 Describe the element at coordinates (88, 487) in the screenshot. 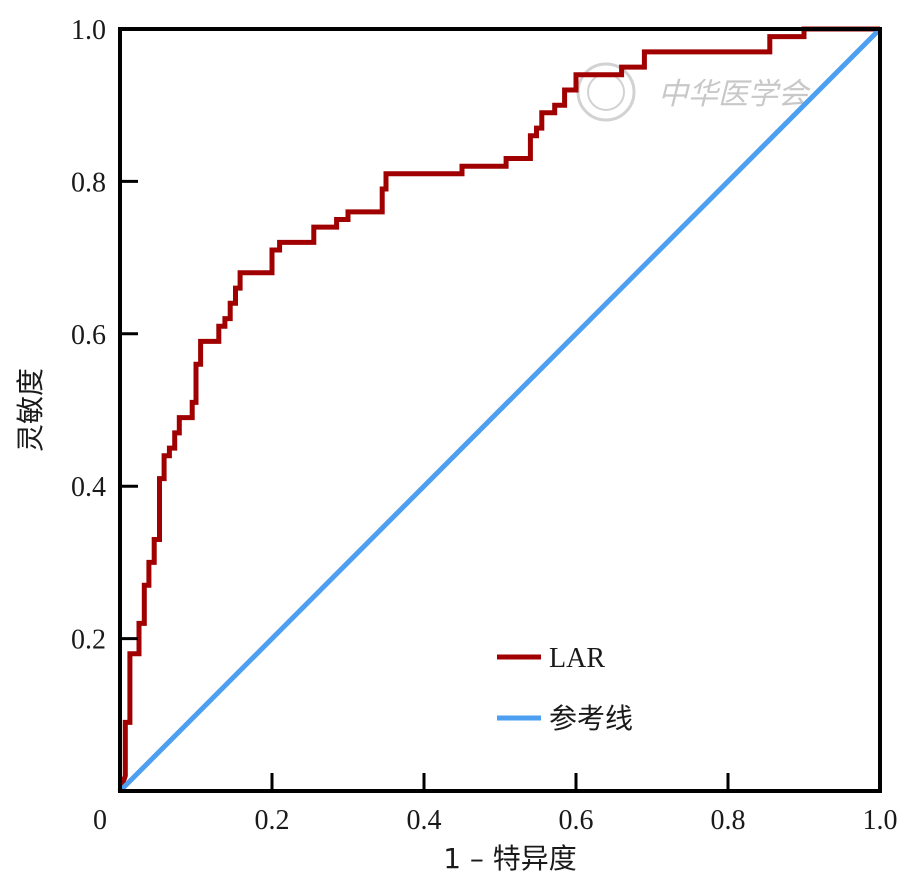

I see `y-tick-label: 0.4` at that location.